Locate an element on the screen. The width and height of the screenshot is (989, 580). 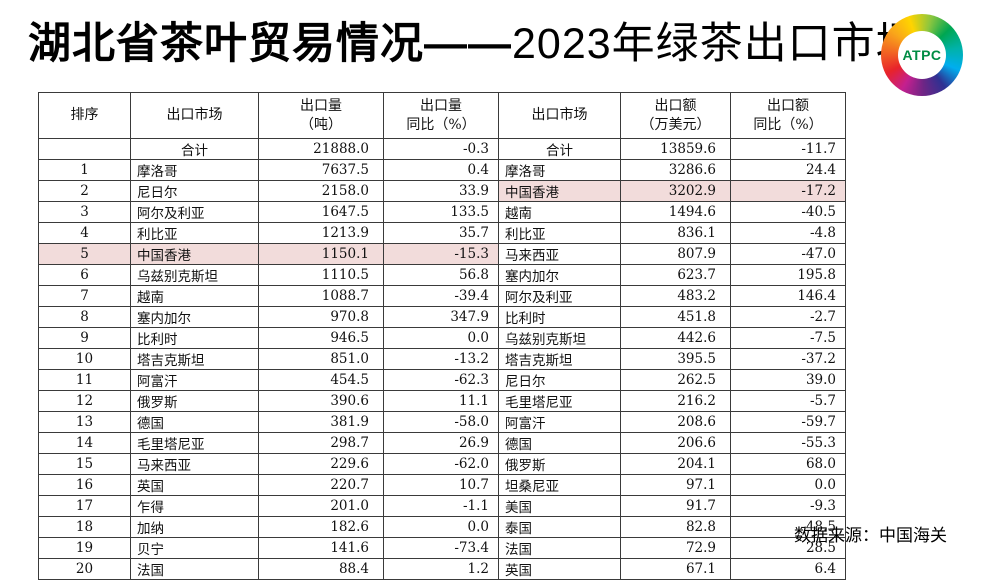
table-row: 16 英国 220.7 10.7 坦桑尼亚 97.1 0.0 is located at coordinates (442, 485).